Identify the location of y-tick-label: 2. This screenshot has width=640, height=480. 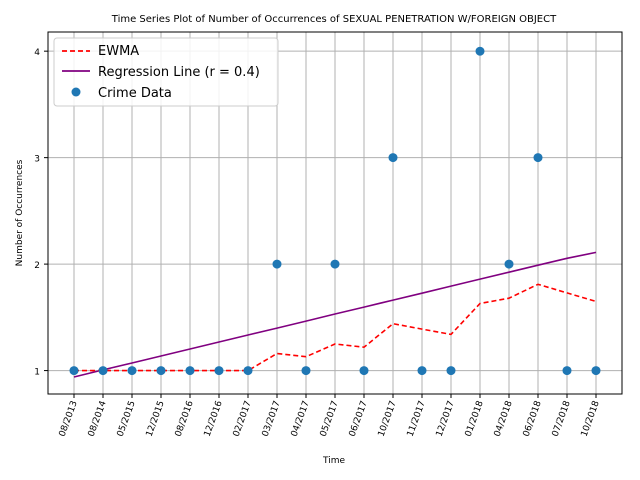
(37, 266).